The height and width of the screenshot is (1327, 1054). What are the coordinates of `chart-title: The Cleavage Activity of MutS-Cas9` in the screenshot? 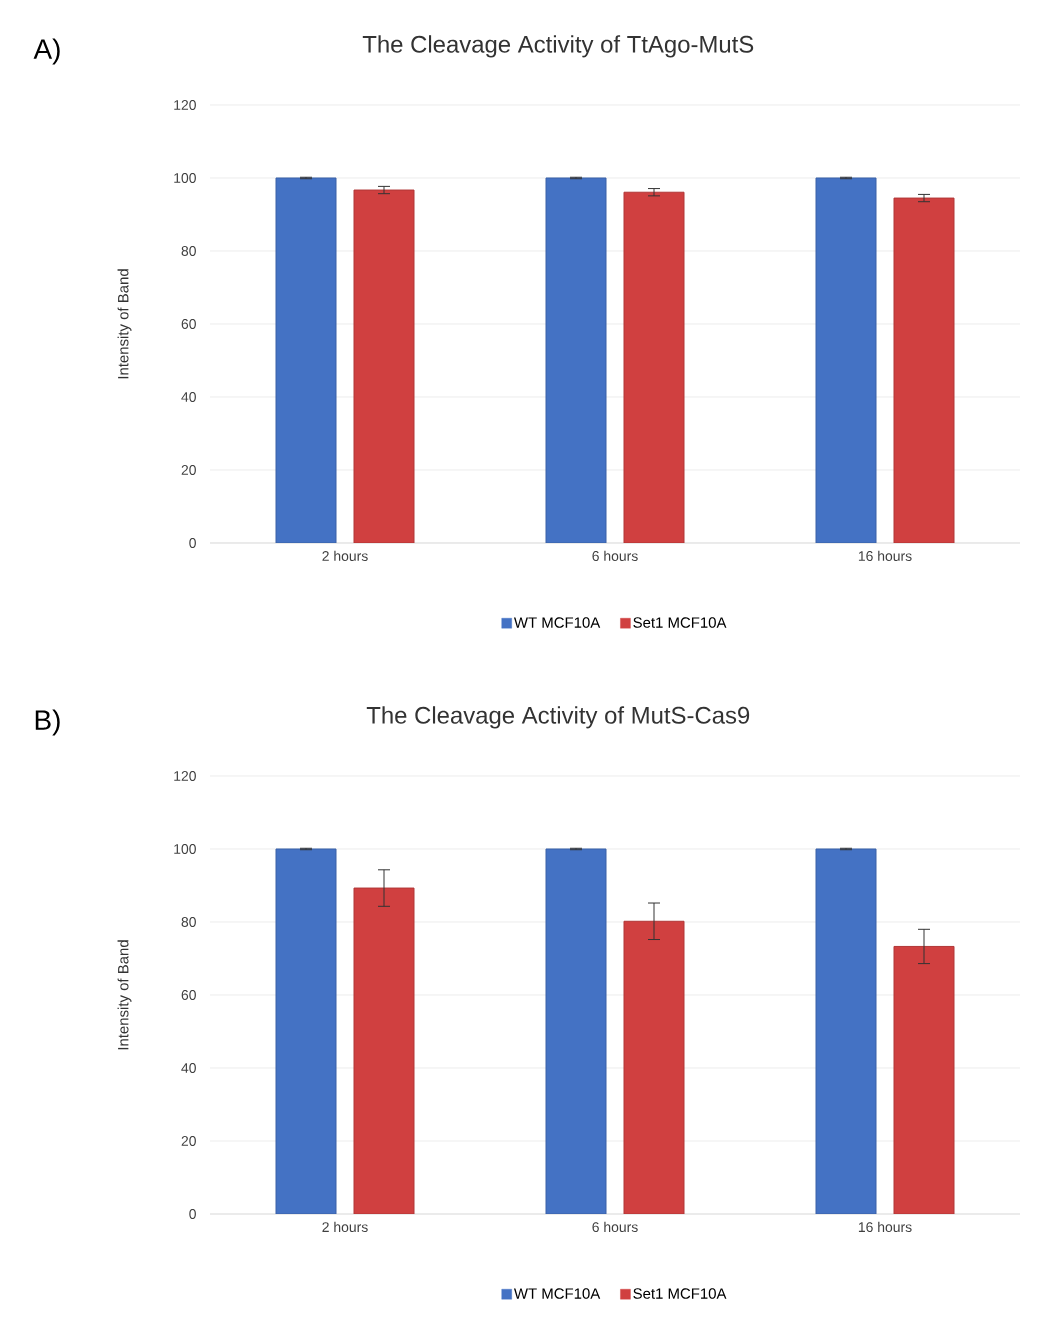 It's located at (558, 717).